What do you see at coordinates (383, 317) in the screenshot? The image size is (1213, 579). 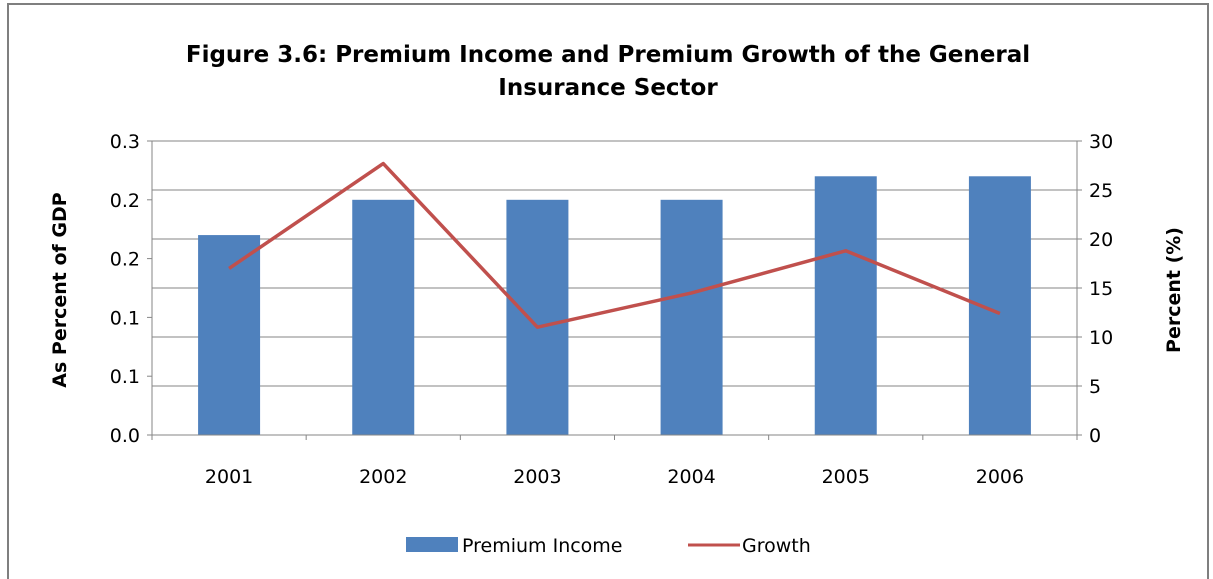 I see `bar-2002` at bounding box center [383, 317].